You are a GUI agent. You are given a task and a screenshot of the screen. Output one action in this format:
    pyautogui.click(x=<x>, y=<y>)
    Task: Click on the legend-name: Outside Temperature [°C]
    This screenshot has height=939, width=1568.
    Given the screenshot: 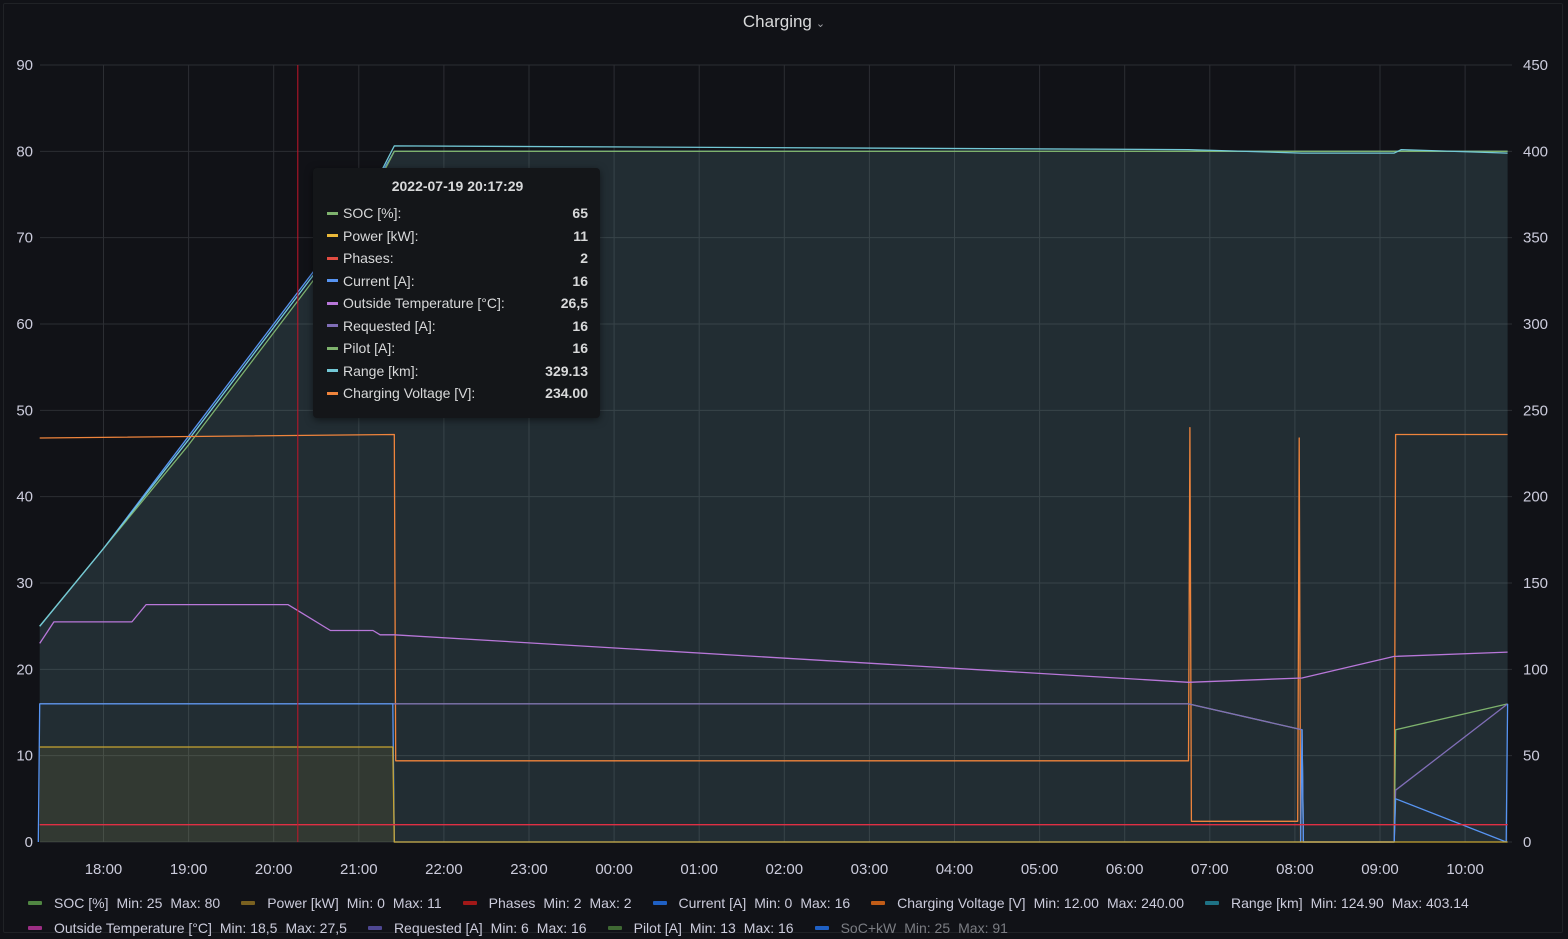 What is the action you would take?
    pyautogui.click(x=133, y=928)
    